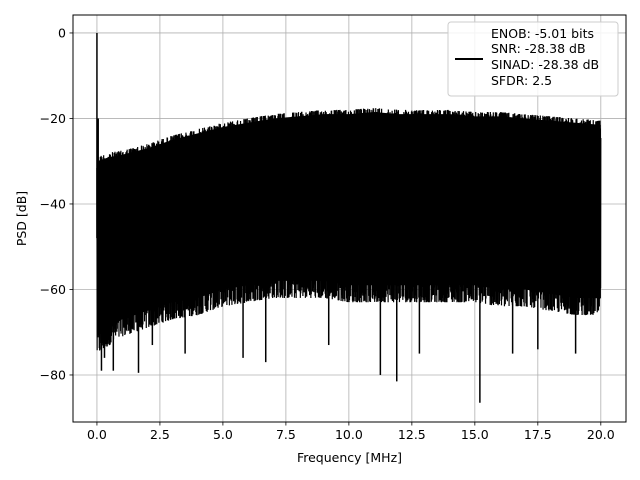 The image size is (640, 480). What do you see at coordinates (53, 203) in the screenshot?
I see `y-tick-label: −40` at bounding box center [53, 203].